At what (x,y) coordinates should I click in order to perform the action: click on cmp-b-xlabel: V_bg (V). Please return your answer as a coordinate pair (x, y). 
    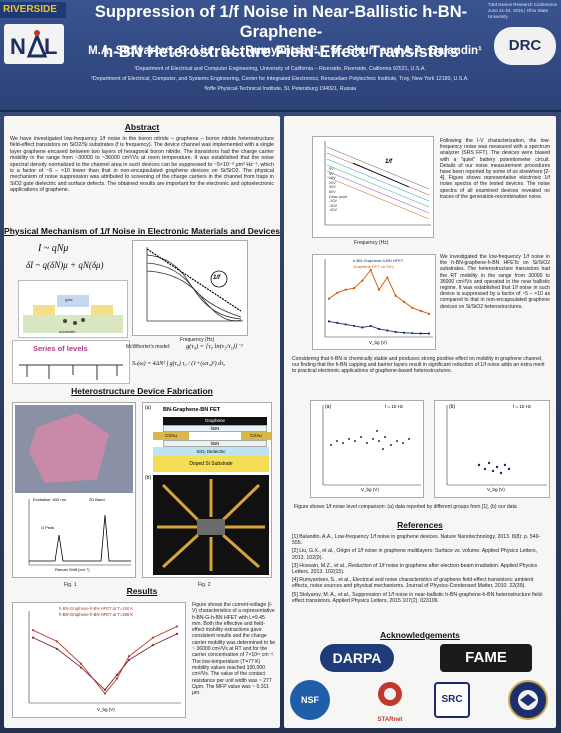
    Looking at the image, I should click on (496, 489).